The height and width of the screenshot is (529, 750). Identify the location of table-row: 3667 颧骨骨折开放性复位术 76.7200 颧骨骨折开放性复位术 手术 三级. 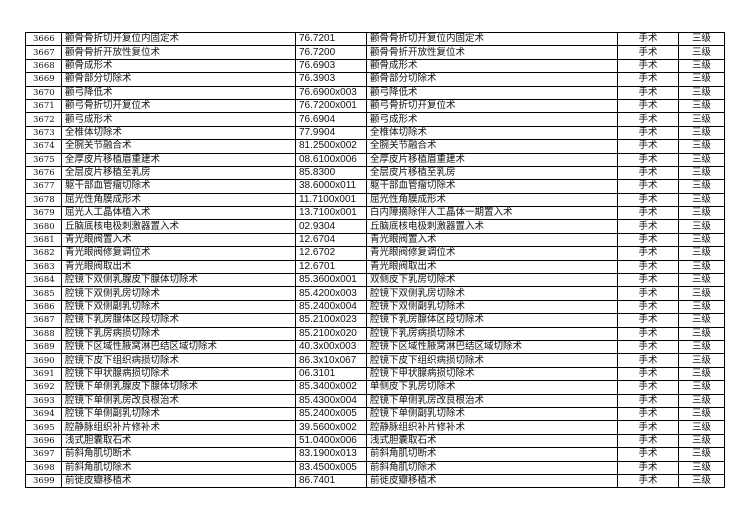
(375, 52).